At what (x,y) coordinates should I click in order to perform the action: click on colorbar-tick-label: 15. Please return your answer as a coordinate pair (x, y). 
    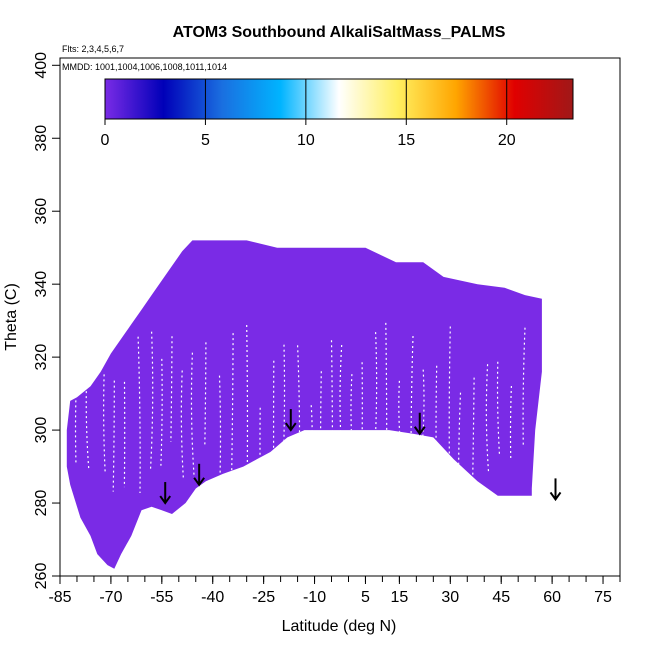
    Looking at the image, I should click on (406, 140).